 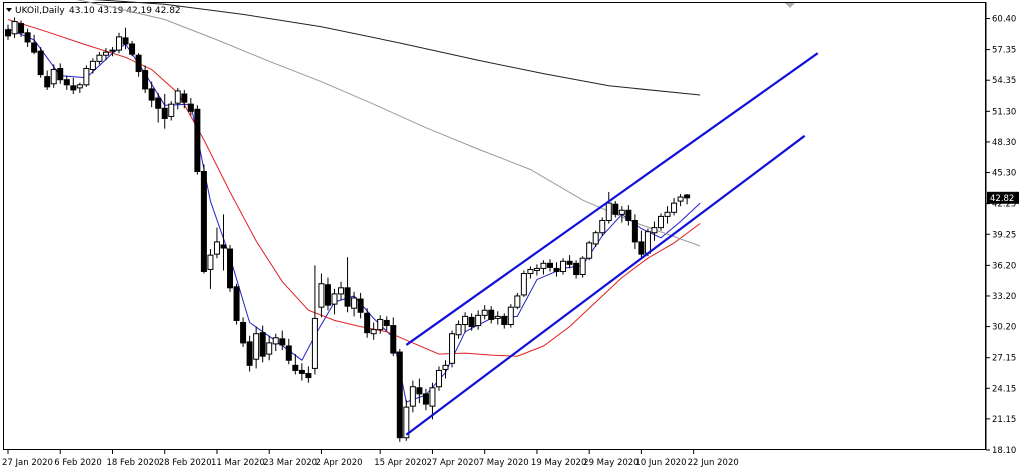 I want to click on x-tick-label: 6 Feb 2020, so click(x=78, y=463).